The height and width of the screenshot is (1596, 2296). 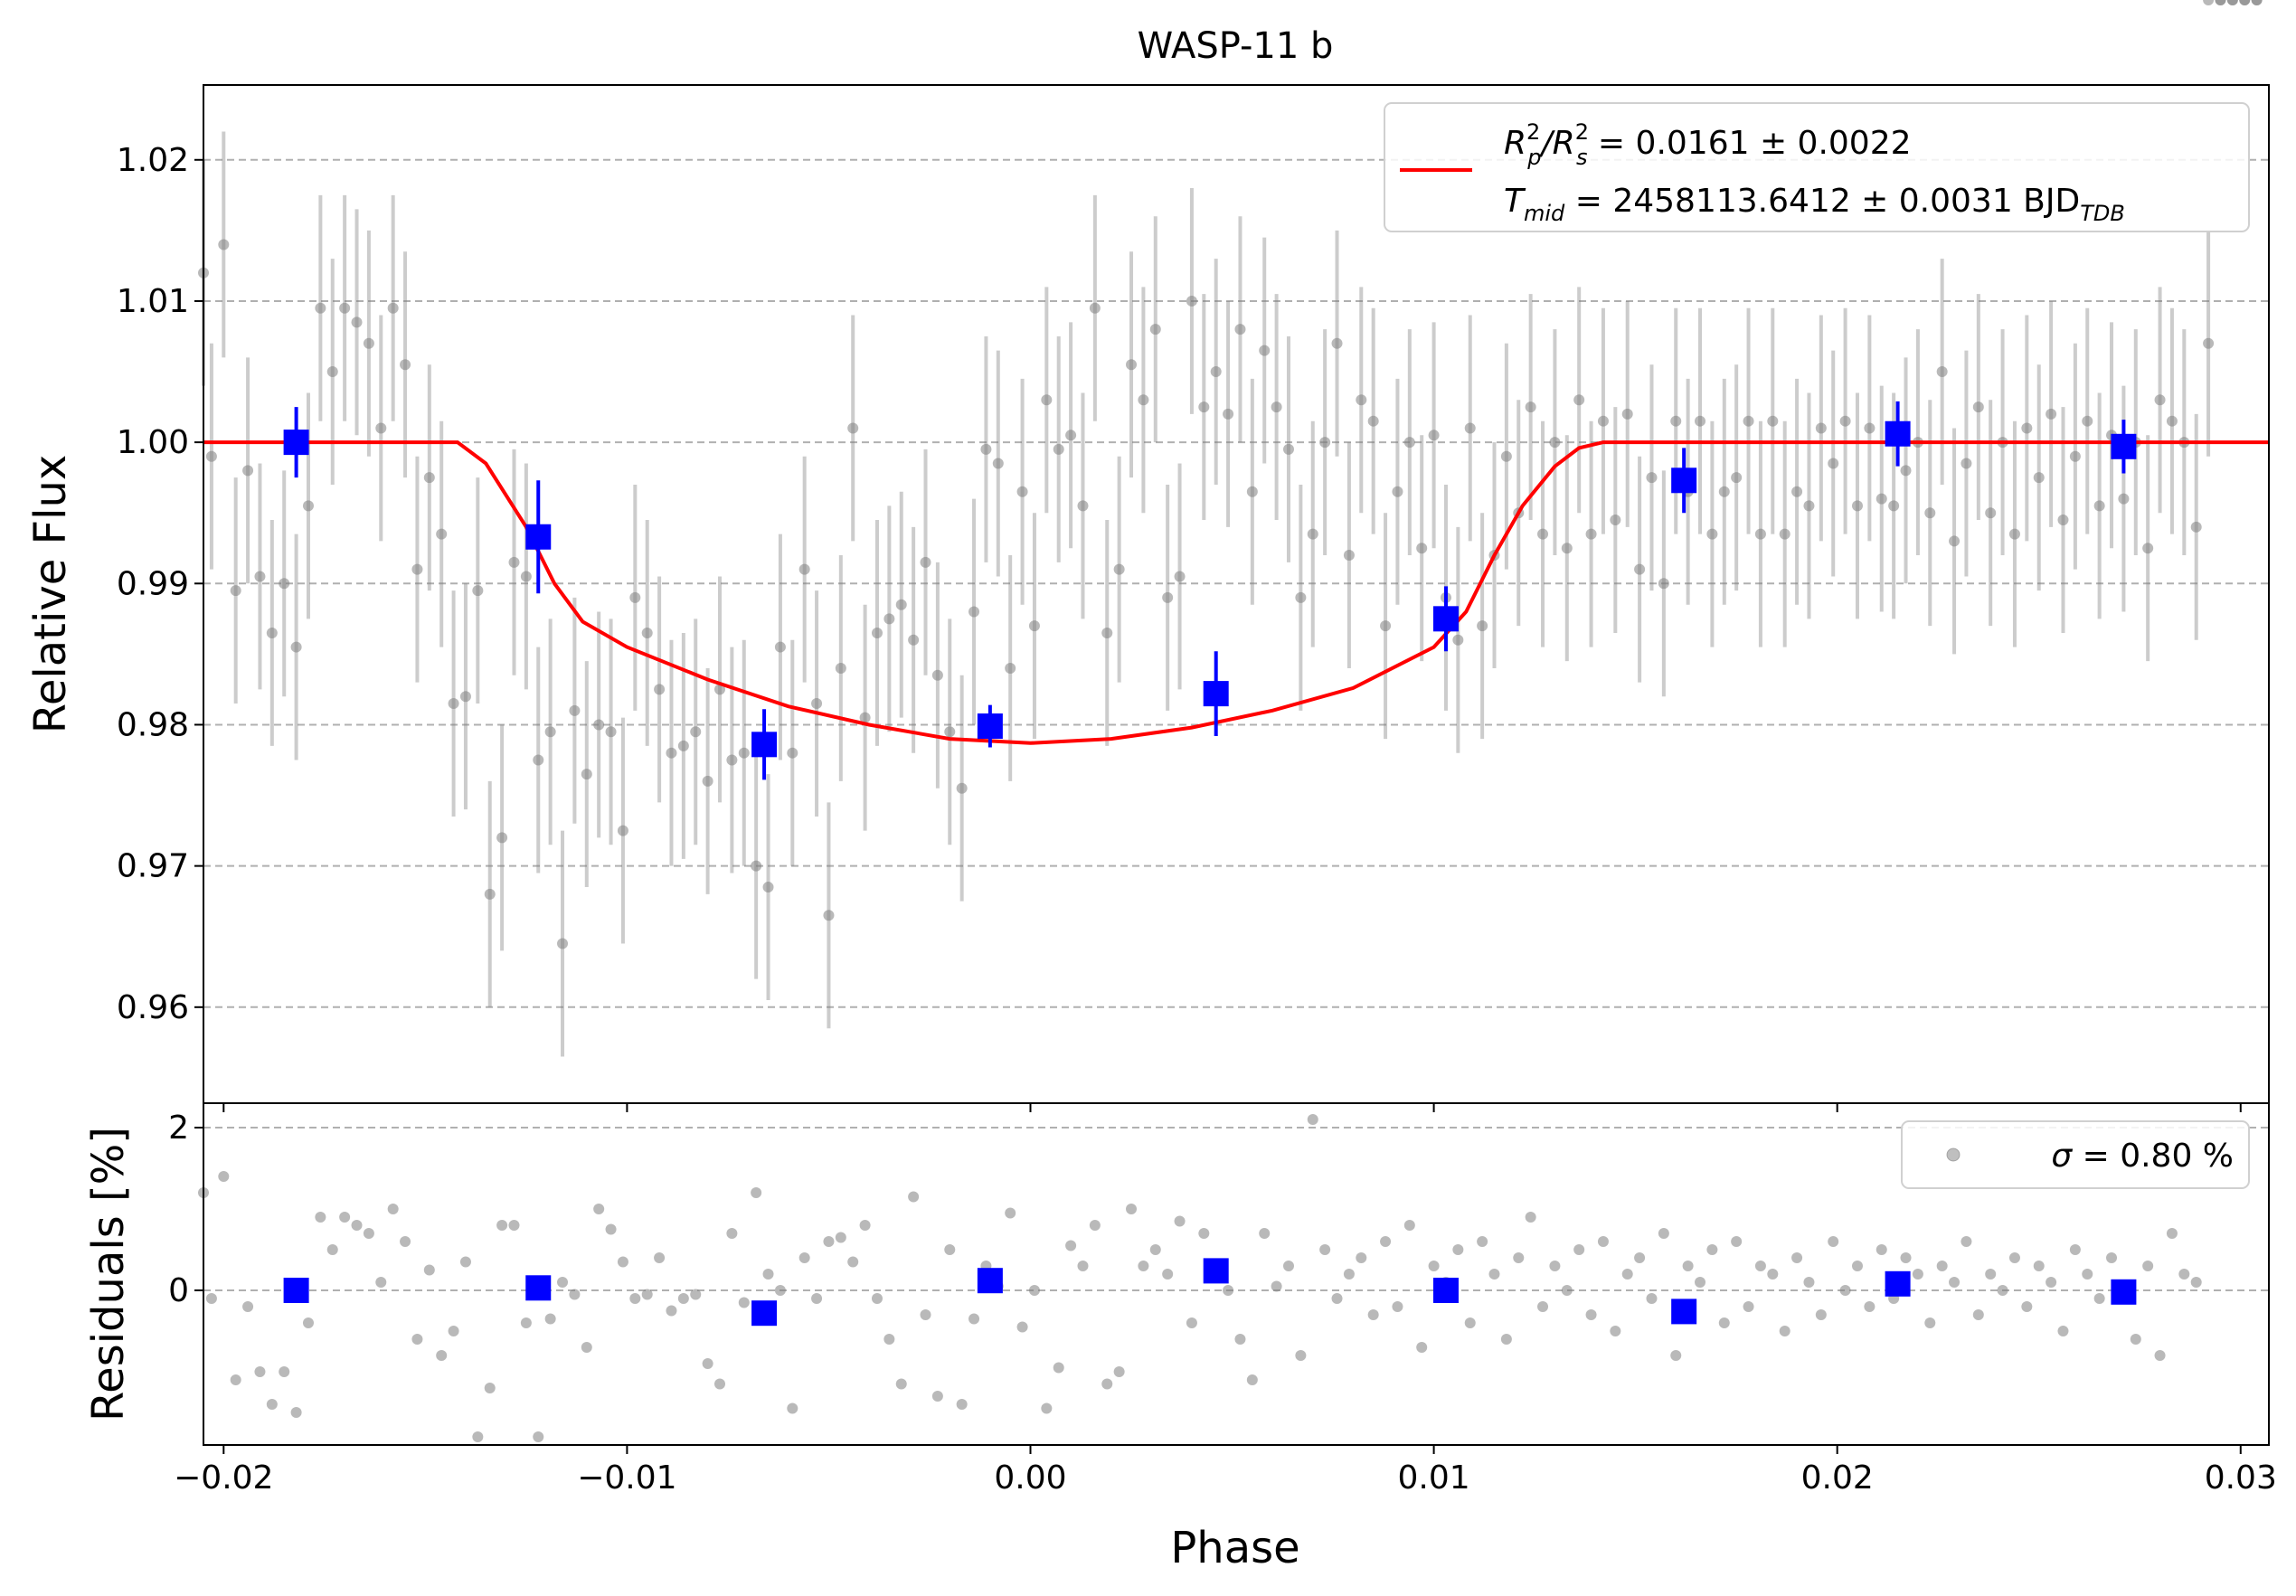 I want to click on residual-y-tick-label: 2, so click(x=179, y=1128).